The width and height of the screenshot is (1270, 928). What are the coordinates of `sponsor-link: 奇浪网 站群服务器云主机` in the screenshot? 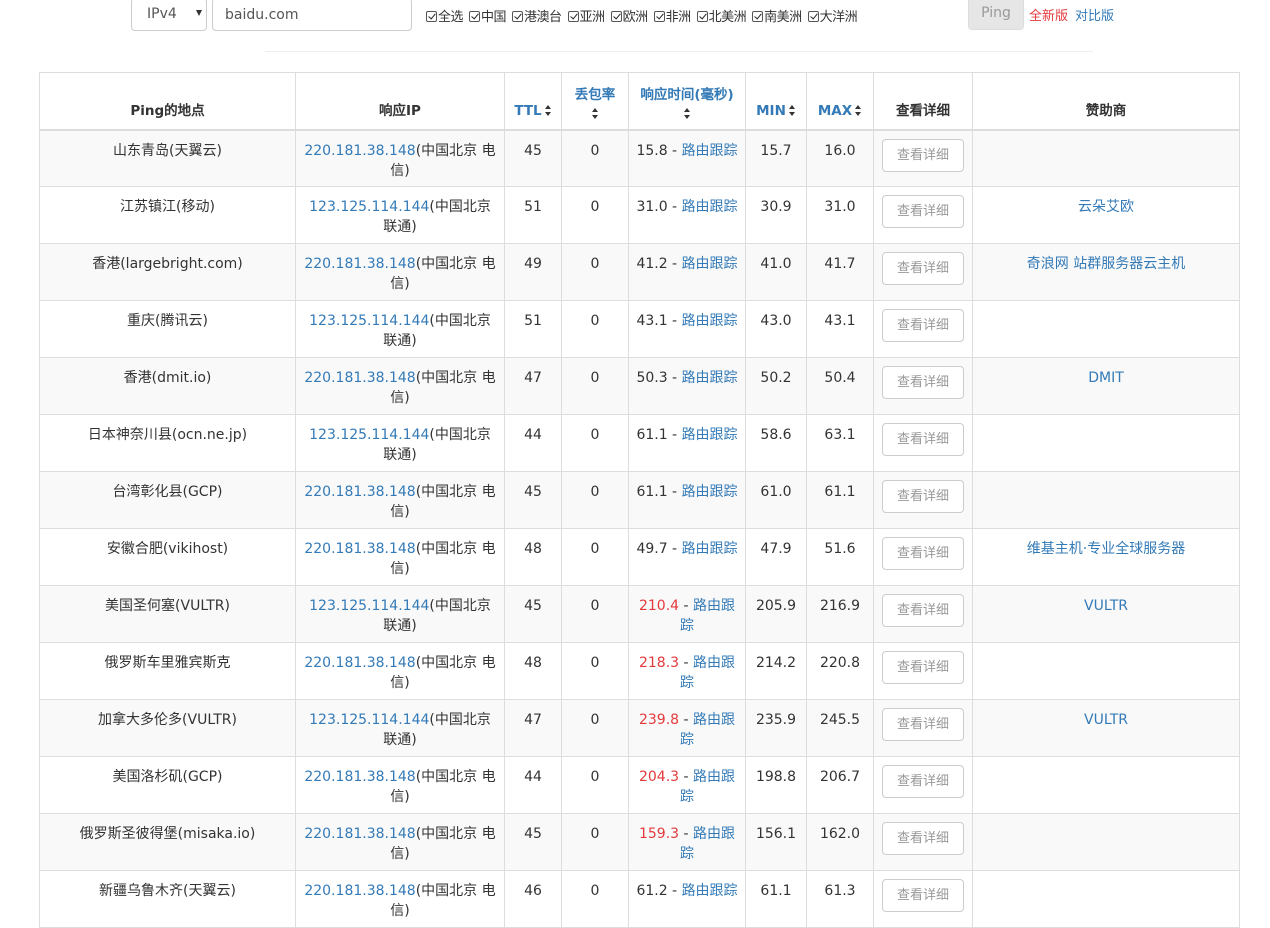 It's located at (1106, 264).